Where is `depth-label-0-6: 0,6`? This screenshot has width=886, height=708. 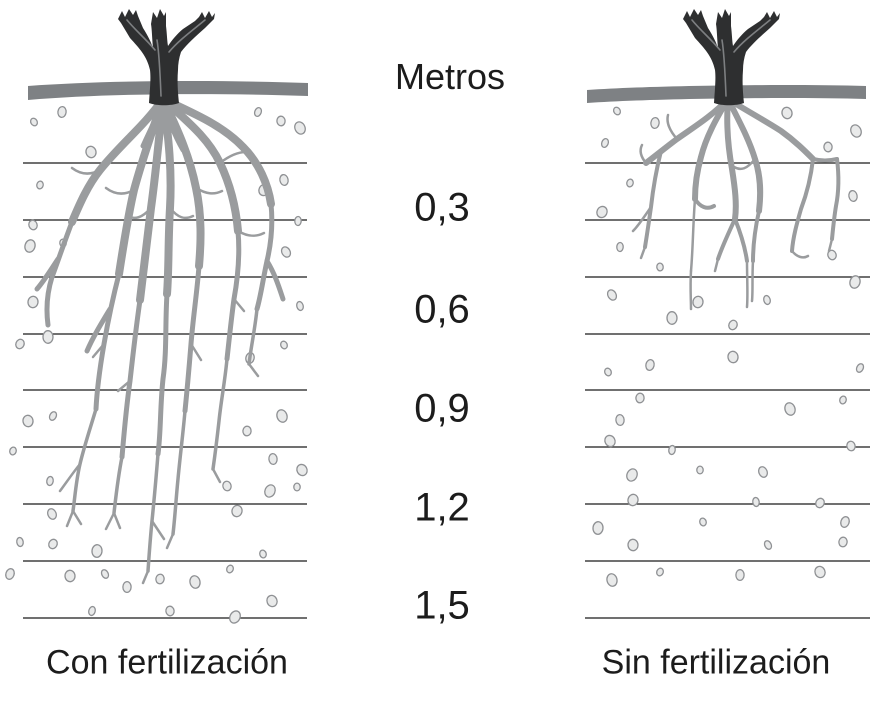
depth-label-0-6: 0,6 is located at coordinates (442, 309).